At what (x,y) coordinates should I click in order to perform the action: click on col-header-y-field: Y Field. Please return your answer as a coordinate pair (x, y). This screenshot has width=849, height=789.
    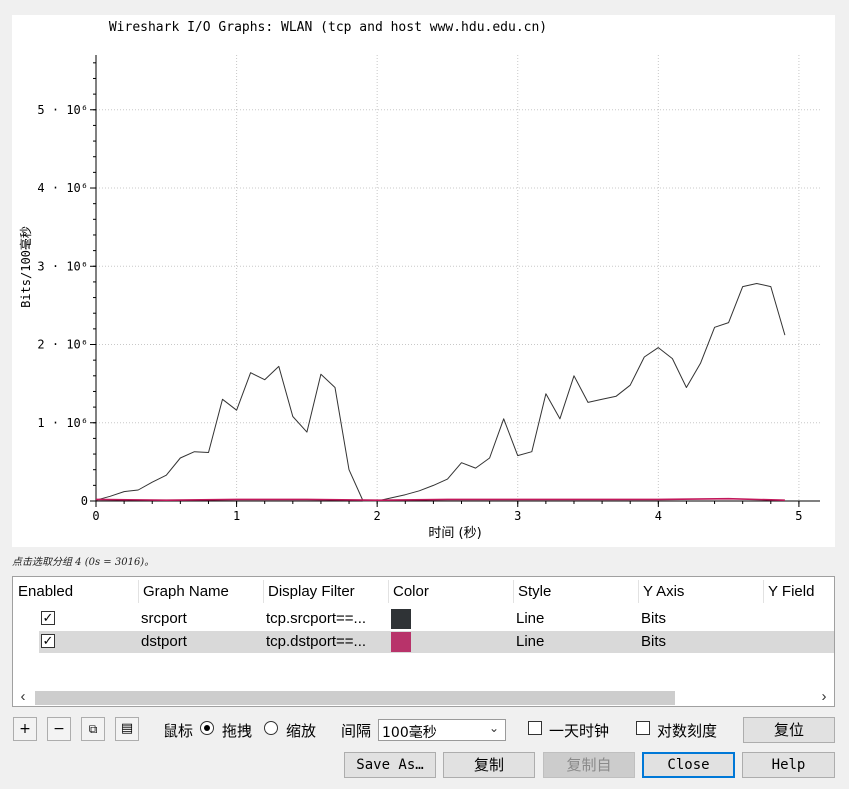
    Looking at the image, I should click on (791, 591).